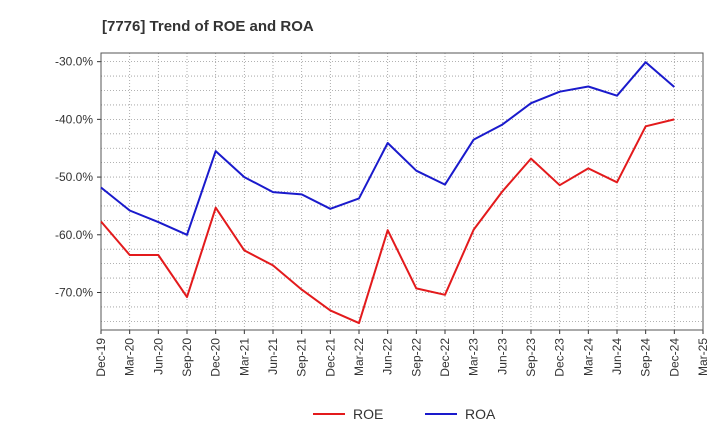  I want to click on x-tick-label: Dec-22, so click(445, 357).